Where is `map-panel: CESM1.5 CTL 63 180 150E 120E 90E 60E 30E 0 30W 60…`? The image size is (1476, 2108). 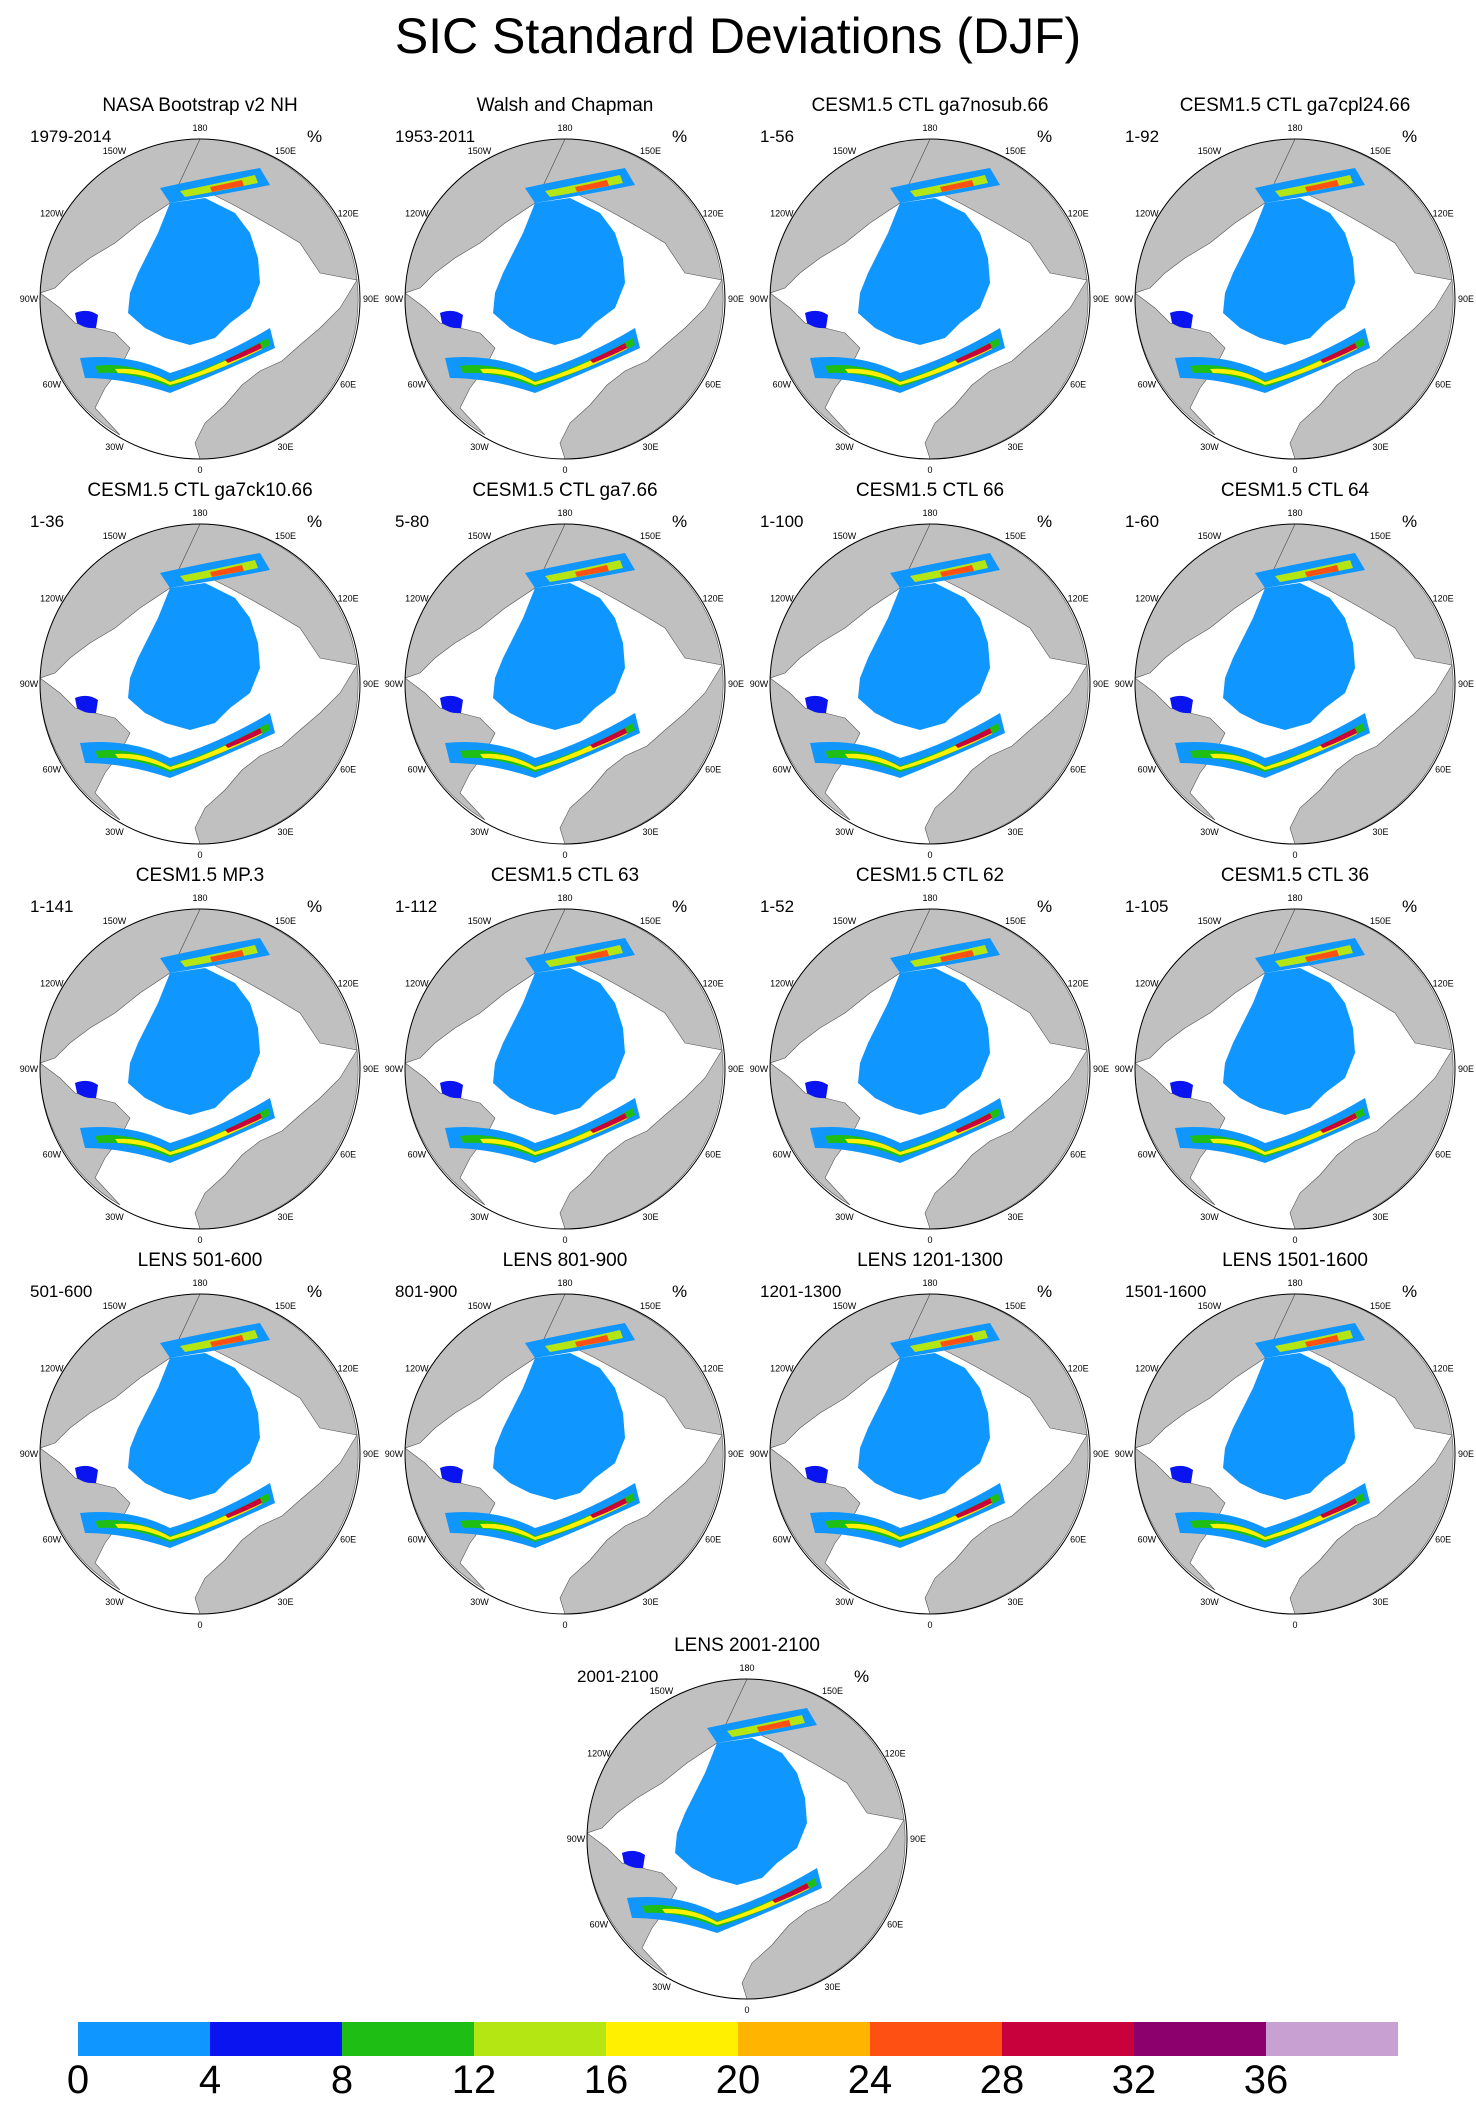
map-panel: CESM1.5 CTL 63 180 150E 120E 90E 60E 30E 0 30W 60… is located at coordinates (565, 1055).